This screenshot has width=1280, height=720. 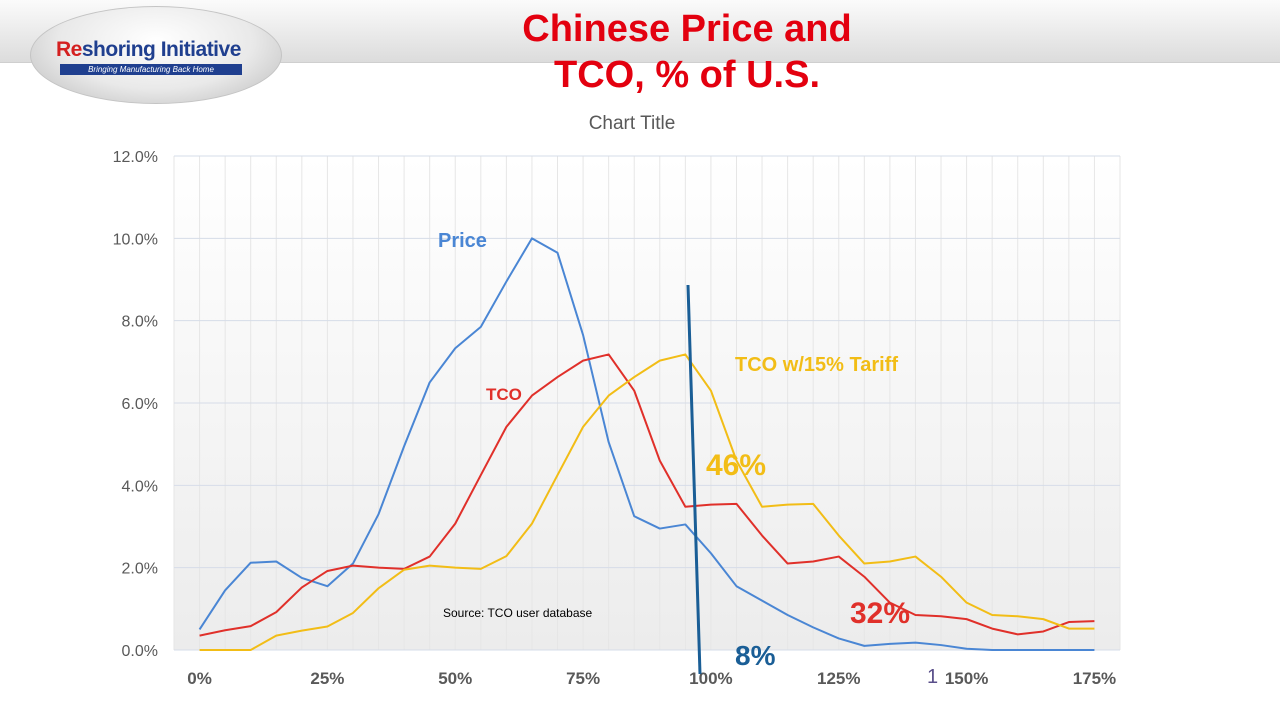 I want to click on slide-title: Chinese Price and TCO, % of U.S., so click(x=687, y=52).